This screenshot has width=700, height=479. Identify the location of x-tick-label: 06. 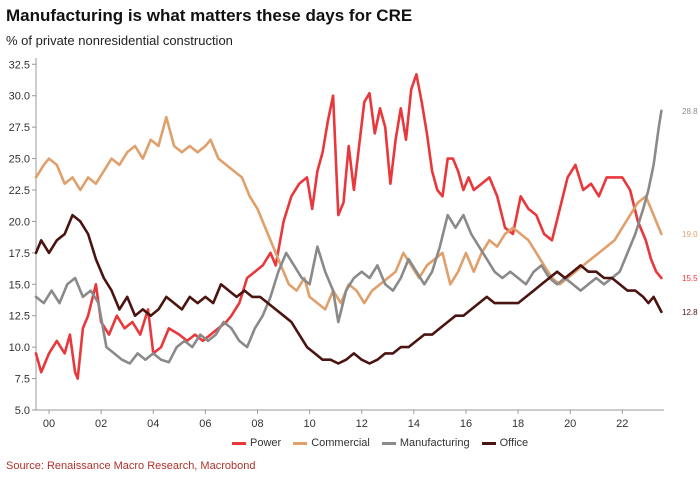
(205, 424).